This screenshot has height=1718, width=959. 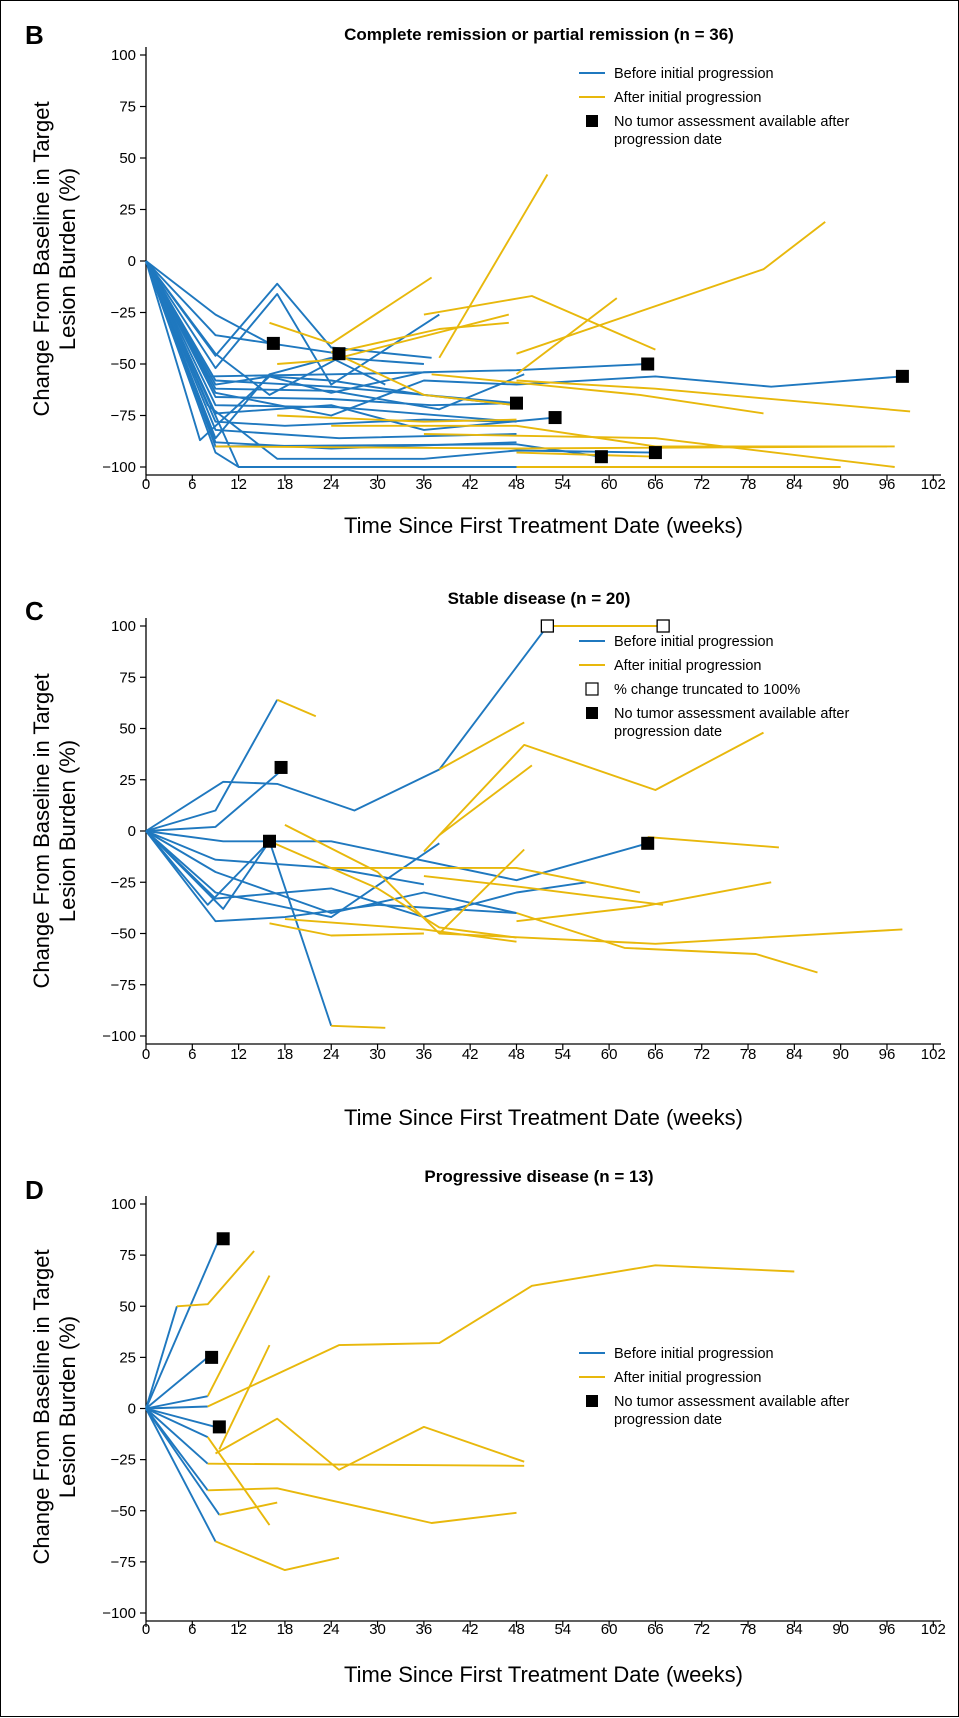 I want to click on y-tick-label: −75, so click(x=123, y=1562).